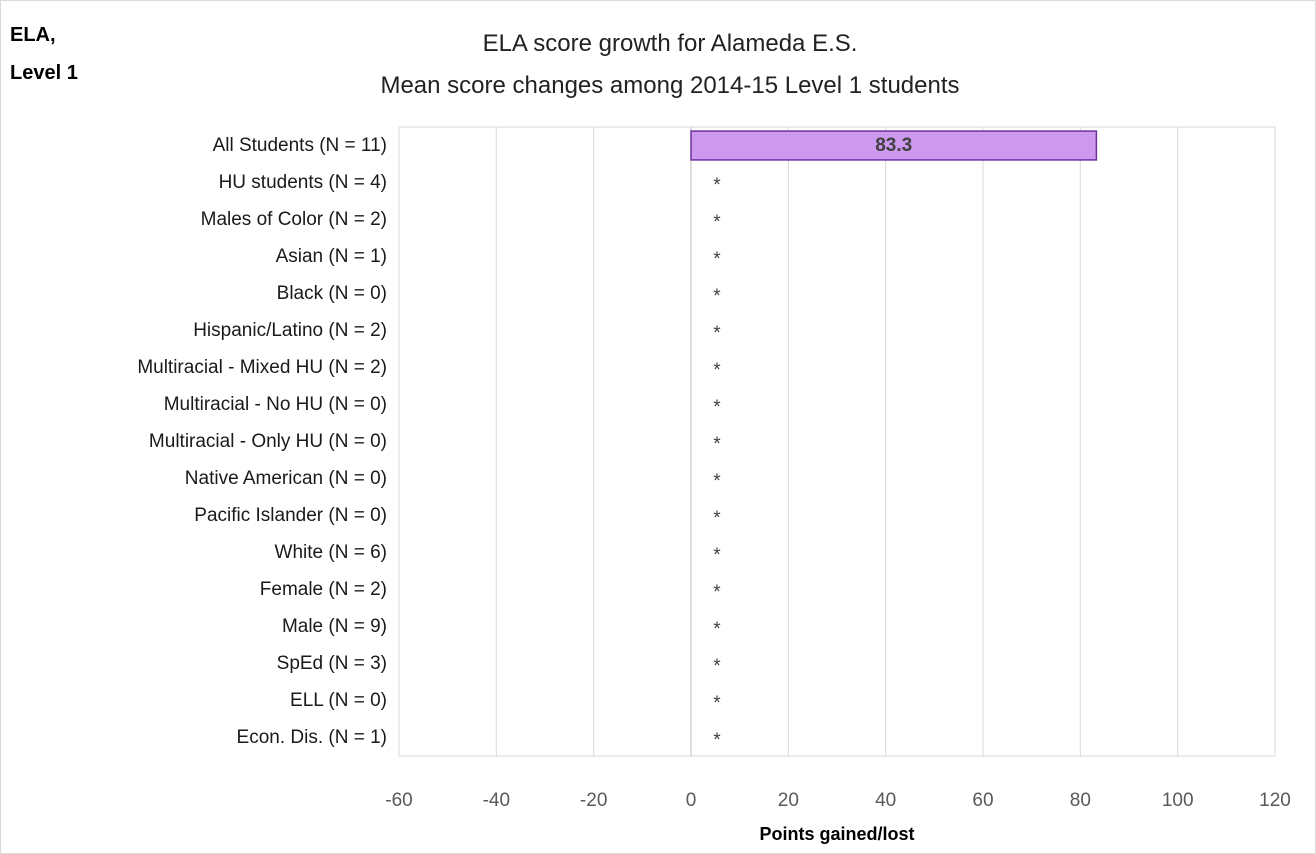 The height and width of the screenshot is (854, 1316). What do you see at coordinates (268, 441) in the screenshot?
I see `category-label: Multiracial - Only HU (N = 0)` at bounding box center [268, 441].